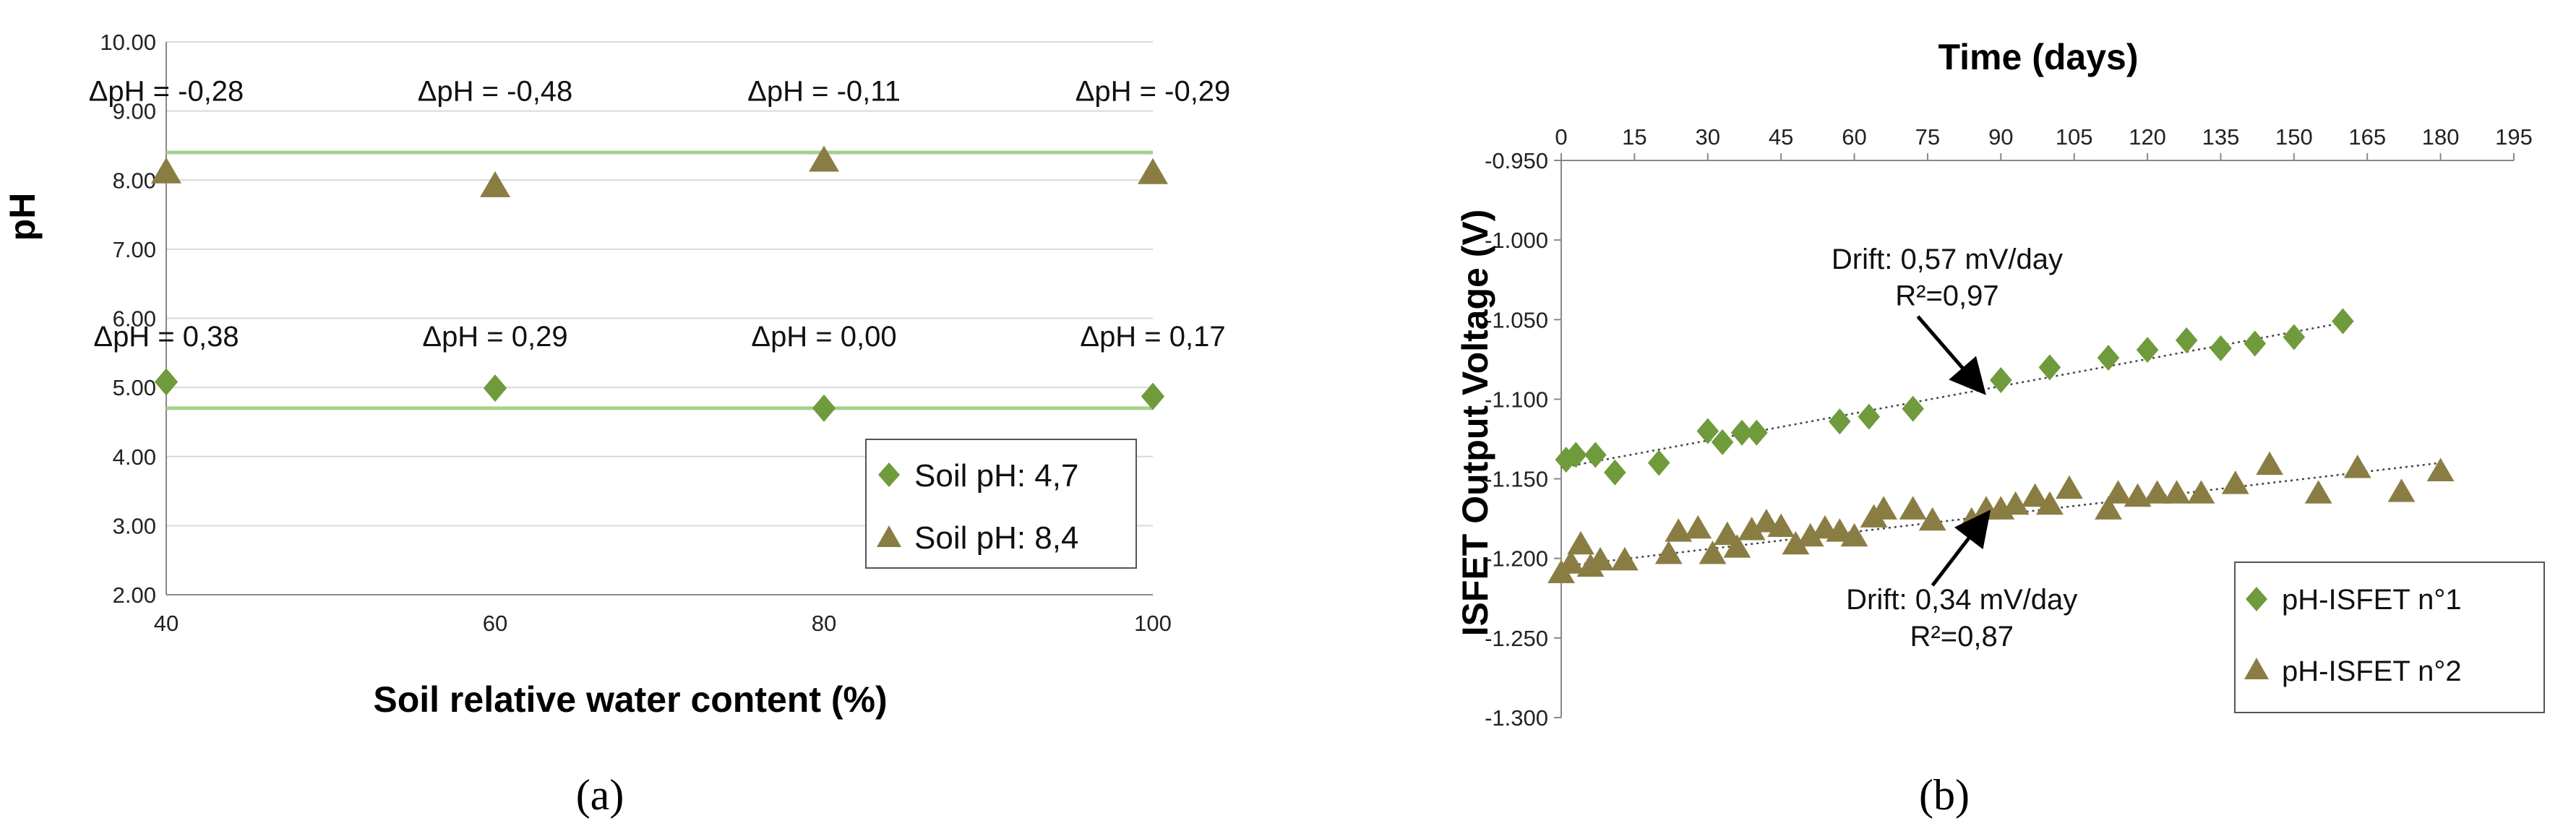 Image resolution: width=2576 pixels, height=839 pixels. Describe the element at coordinates (166, 337) in the screenshot. I see `a-delta-annotation: ΔpH = 0,38` at that location.